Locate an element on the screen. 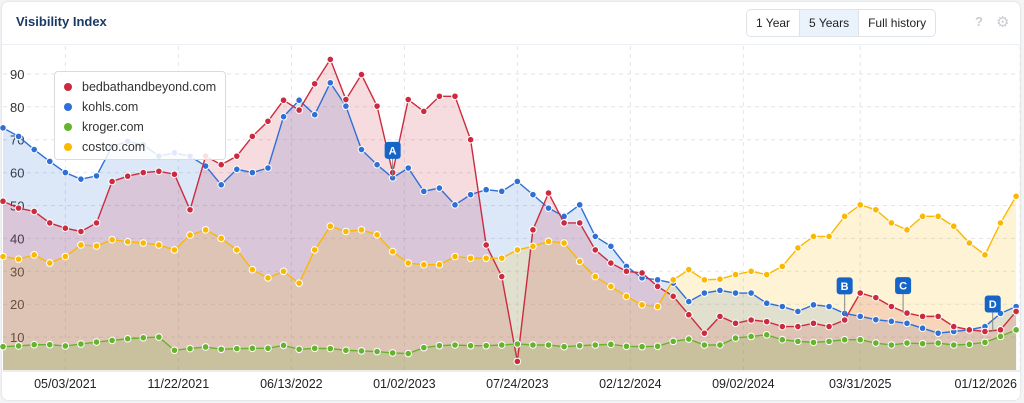  legend-item-costco: costco.com is located at coordinates (104, 147).